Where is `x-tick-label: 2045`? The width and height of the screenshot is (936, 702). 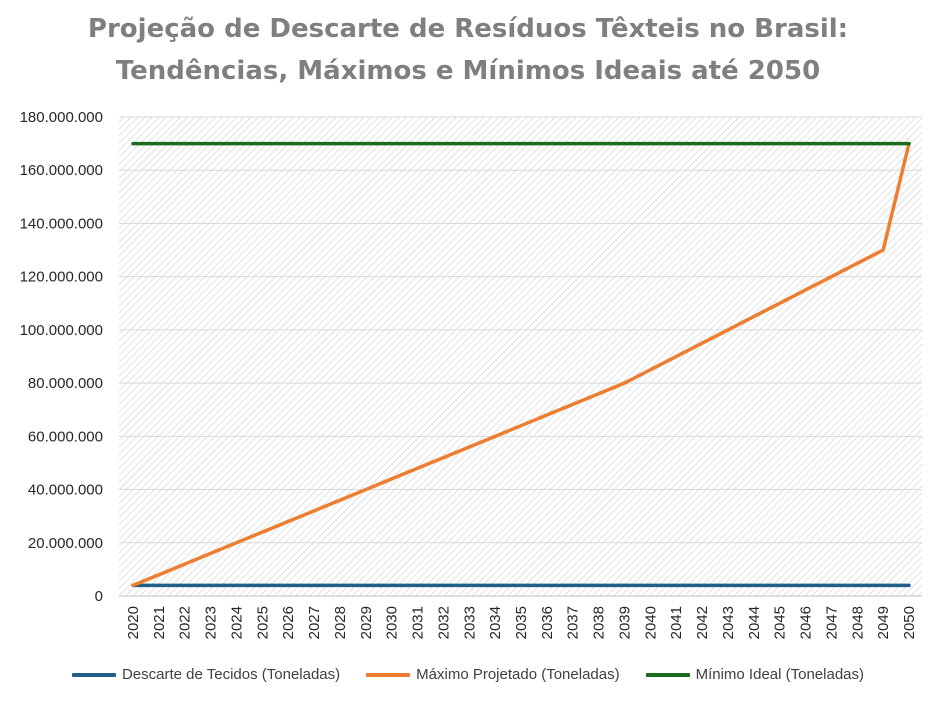 x-tick-label: 2045 is located at coordinates (780, 622).